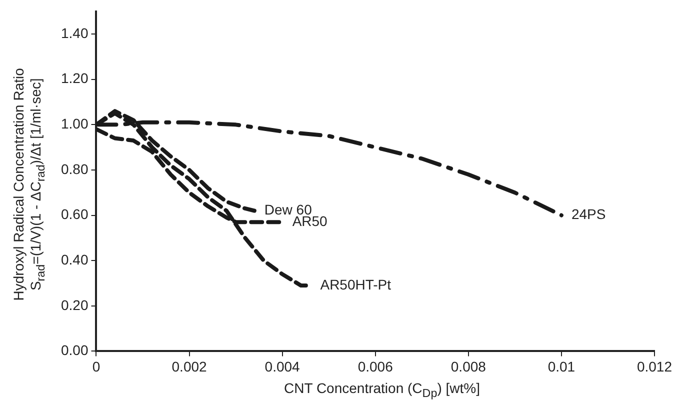 The height and width of the screenshot is (403, 675). Describe the element at coordinates (654, 366) in the screenshot. I see `x-tick-label: 0.012` at that location.